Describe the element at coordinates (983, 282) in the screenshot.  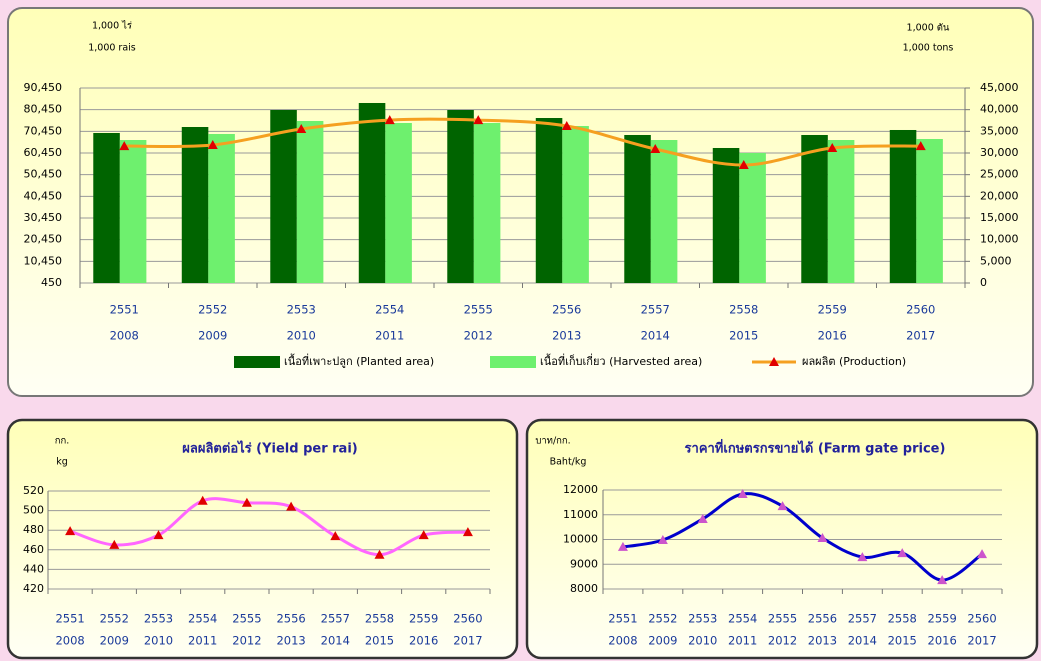
I see `y2-tick-label: 0` at that location.